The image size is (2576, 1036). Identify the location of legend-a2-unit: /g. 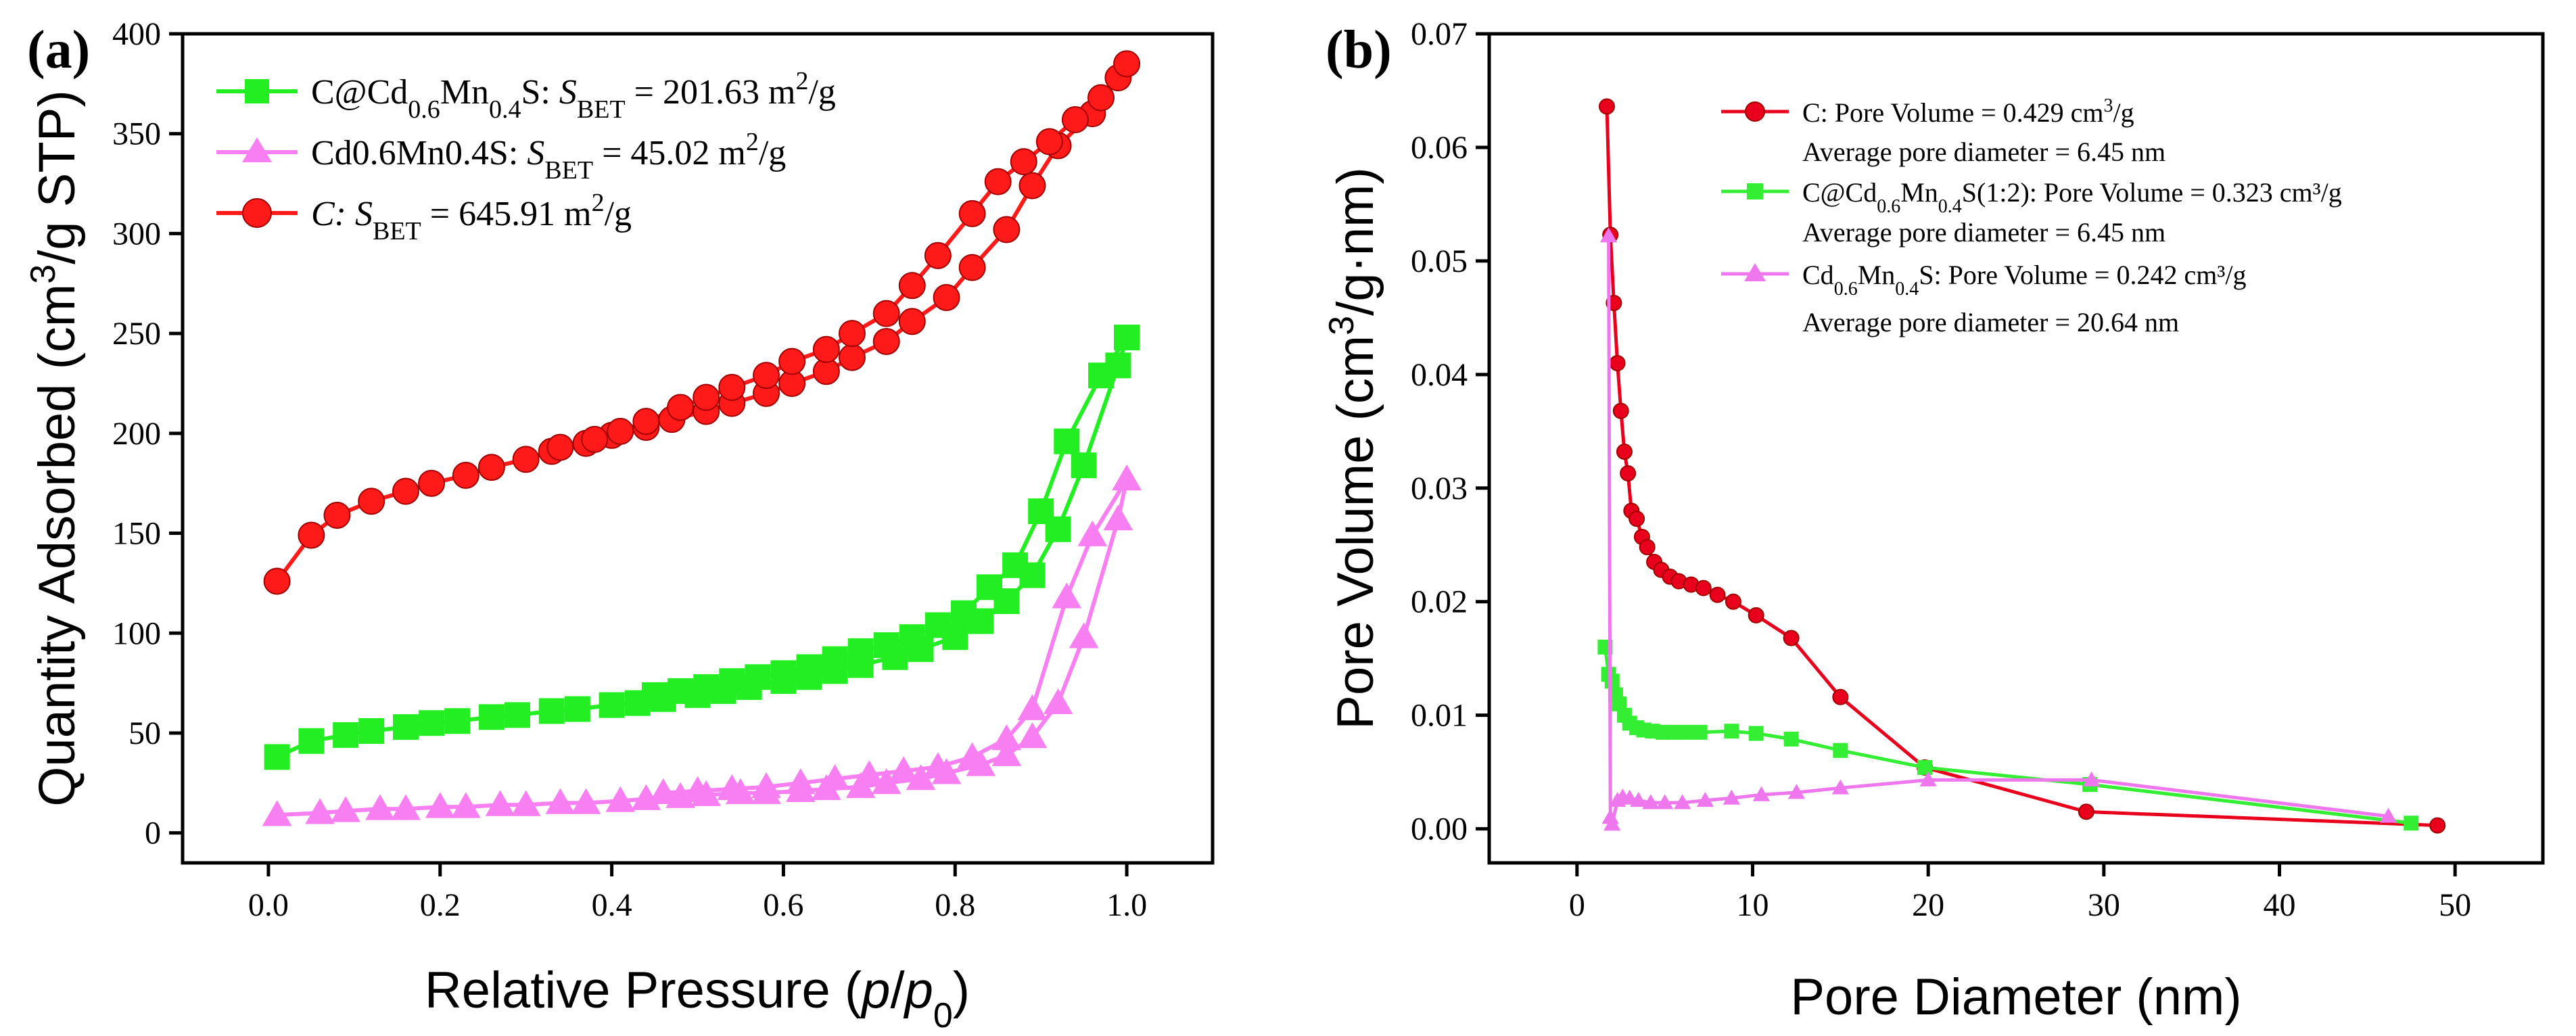
(618, 214).